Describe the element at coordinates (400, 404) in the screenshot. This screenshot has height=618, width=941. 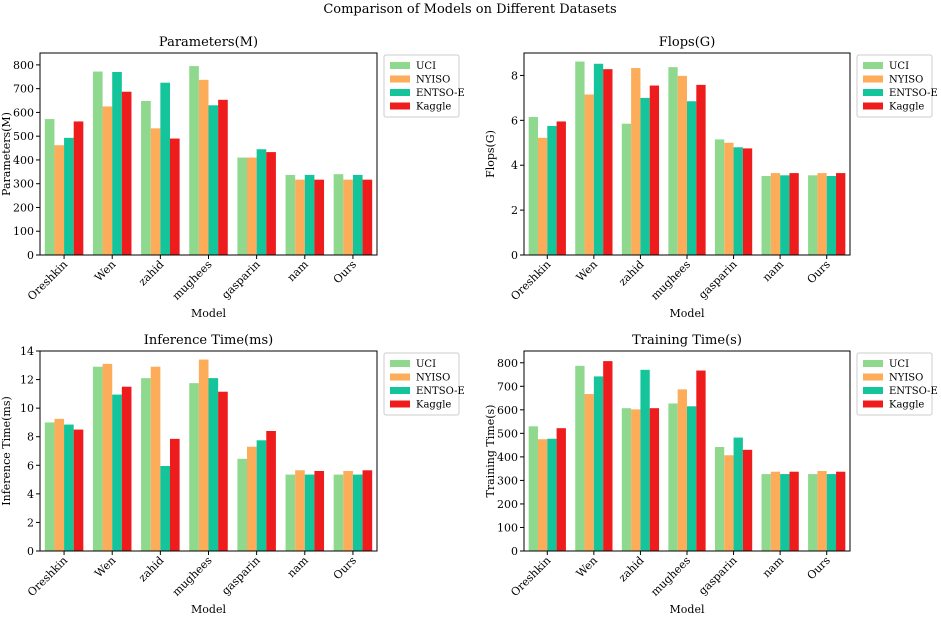
I see `legend-swatch-kaggle` at that location.